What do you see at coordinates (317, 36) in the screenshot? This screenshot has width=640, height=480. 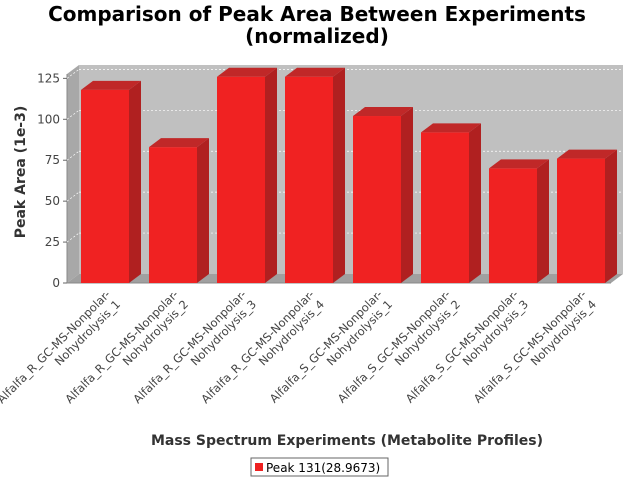 I see `chart-title-line-2: (normalized)` at bounding box center [317, 36].